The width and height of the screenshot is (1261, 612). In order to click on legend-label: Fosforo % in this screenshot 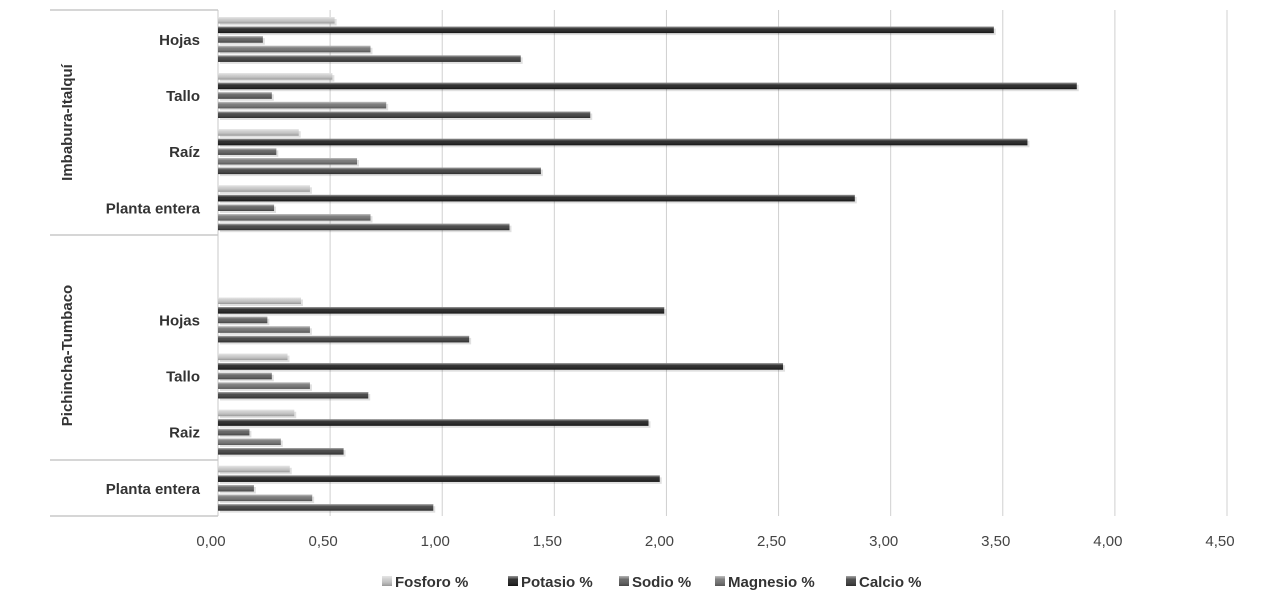, I will do `click(431, 582)`.